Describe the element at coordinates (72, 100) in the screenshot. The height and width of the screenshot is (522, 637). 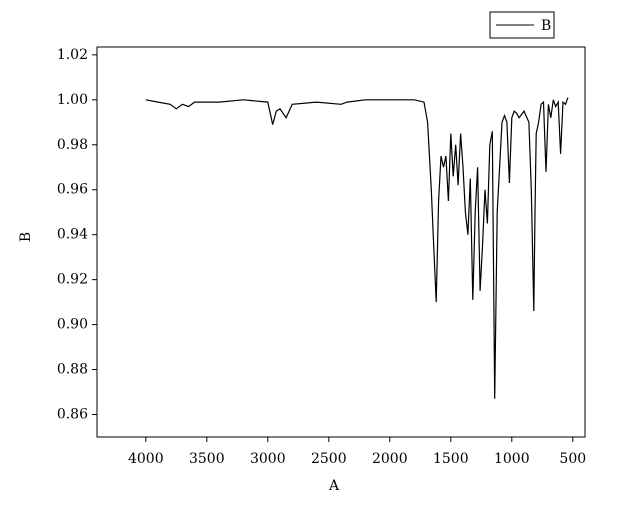
I see `y-tick-label: 1.00` at that location.